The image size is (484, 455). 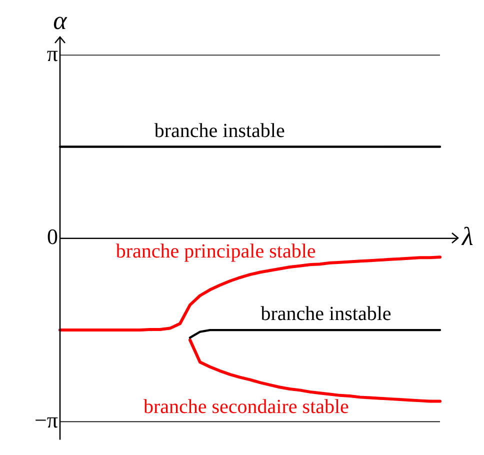 What do you see at coordinates (246, 407) in the screenshot?
I see `series-label: branche secondaire stable` at bounding box center [246, 407].